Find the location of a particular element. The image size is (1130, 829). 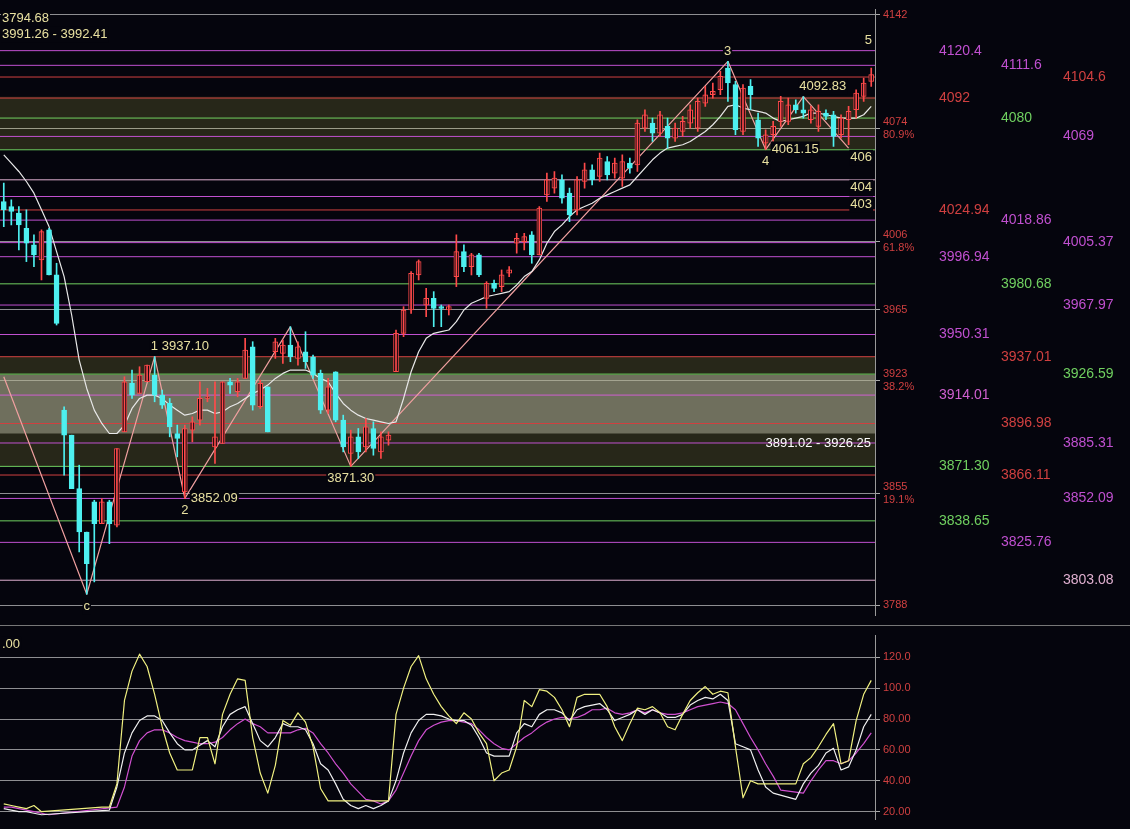

ref-line-label: 3803.08 is located at coordinates (1088, 579).